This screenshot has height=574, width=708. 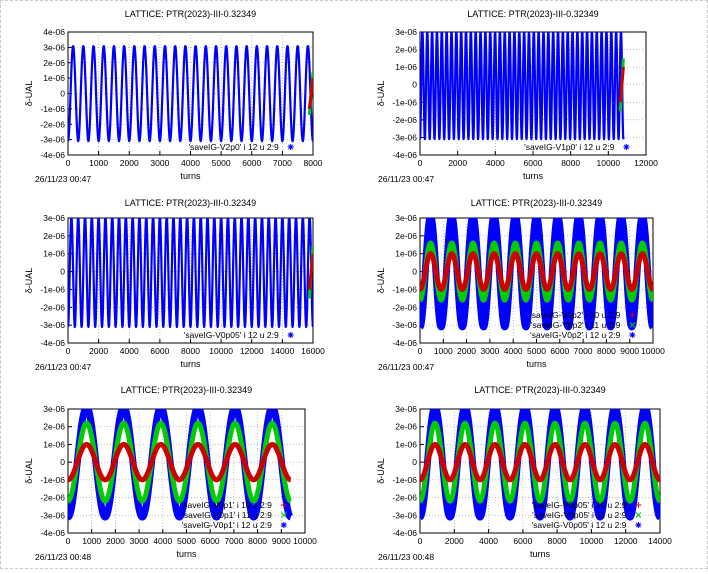 What do you see at coordinates (139, 541) in the screenshot?
I see `x-tick-label: 3000` at bounding box center [139, 541].